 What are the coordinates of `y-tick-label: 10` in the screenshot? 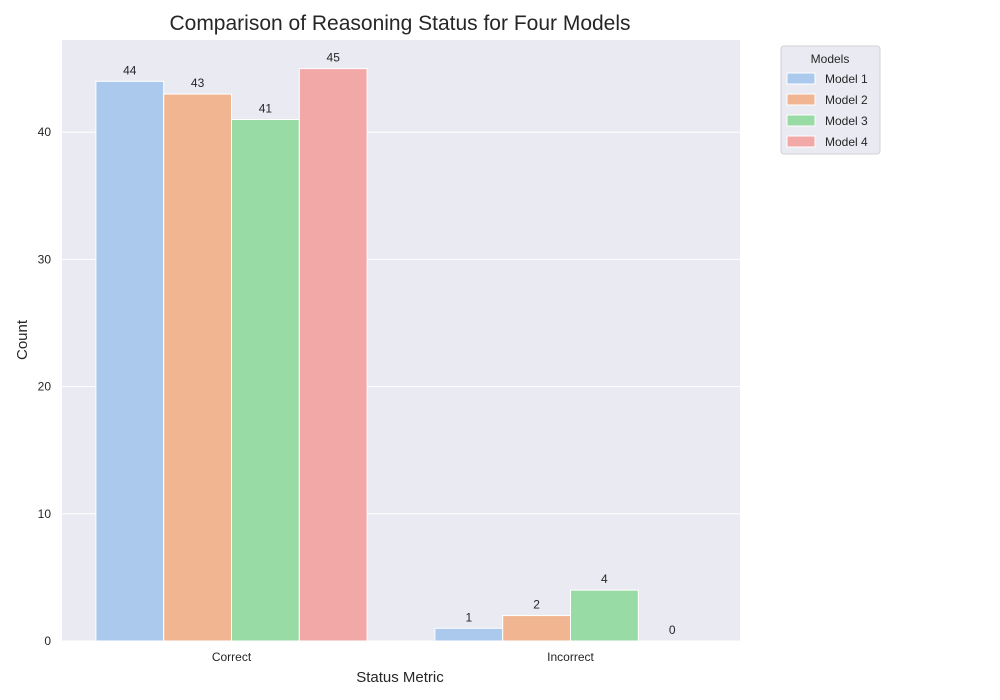 It's located at (45, 514).